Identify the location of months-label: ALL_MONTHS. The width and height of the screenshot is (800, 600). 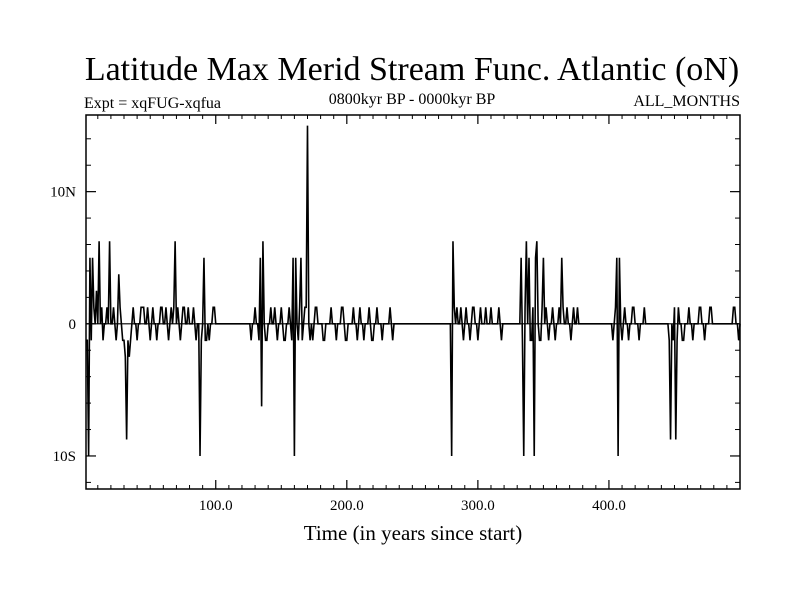
(686, 101).